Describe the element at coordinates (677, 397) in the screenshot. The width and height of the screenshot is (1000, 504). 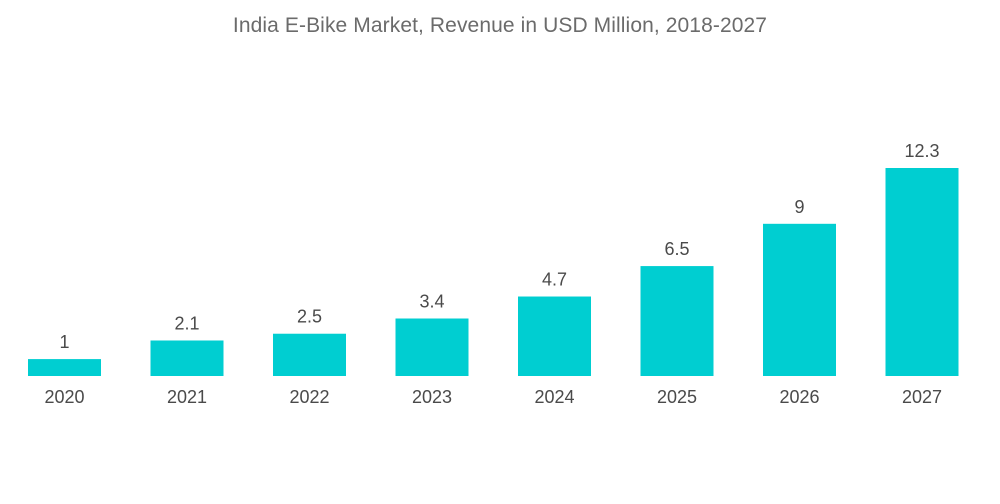
I see `x-tick-label-2025: 2025` at that location.